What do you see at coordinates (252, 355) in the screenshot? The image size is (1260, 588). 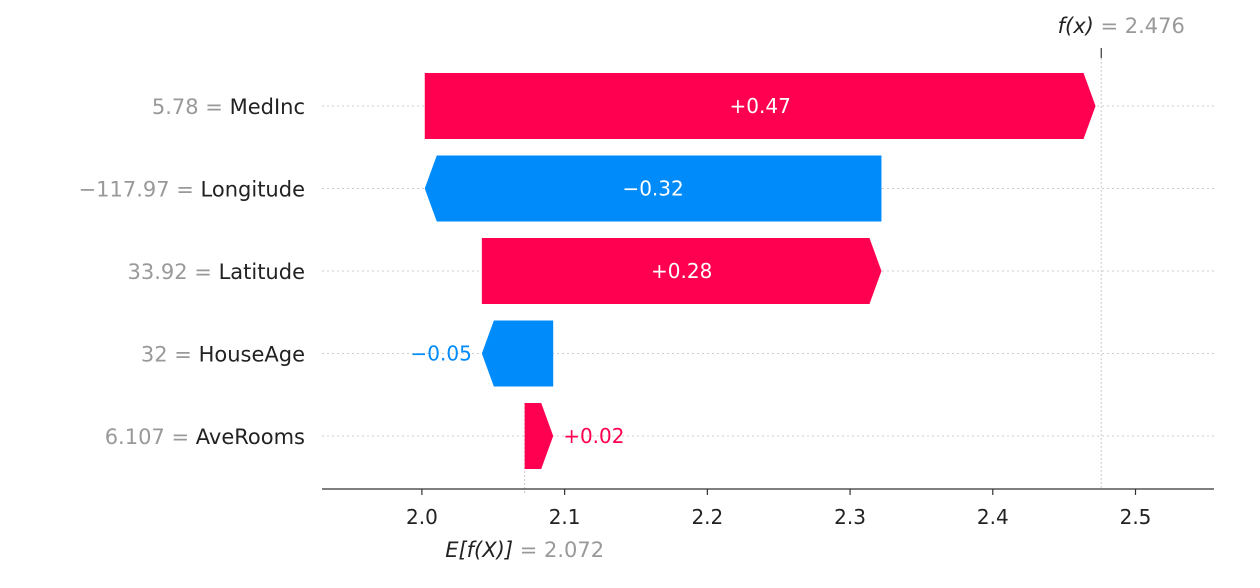 I see `feature-name: HouseAge` at bounding box center [252, 355].